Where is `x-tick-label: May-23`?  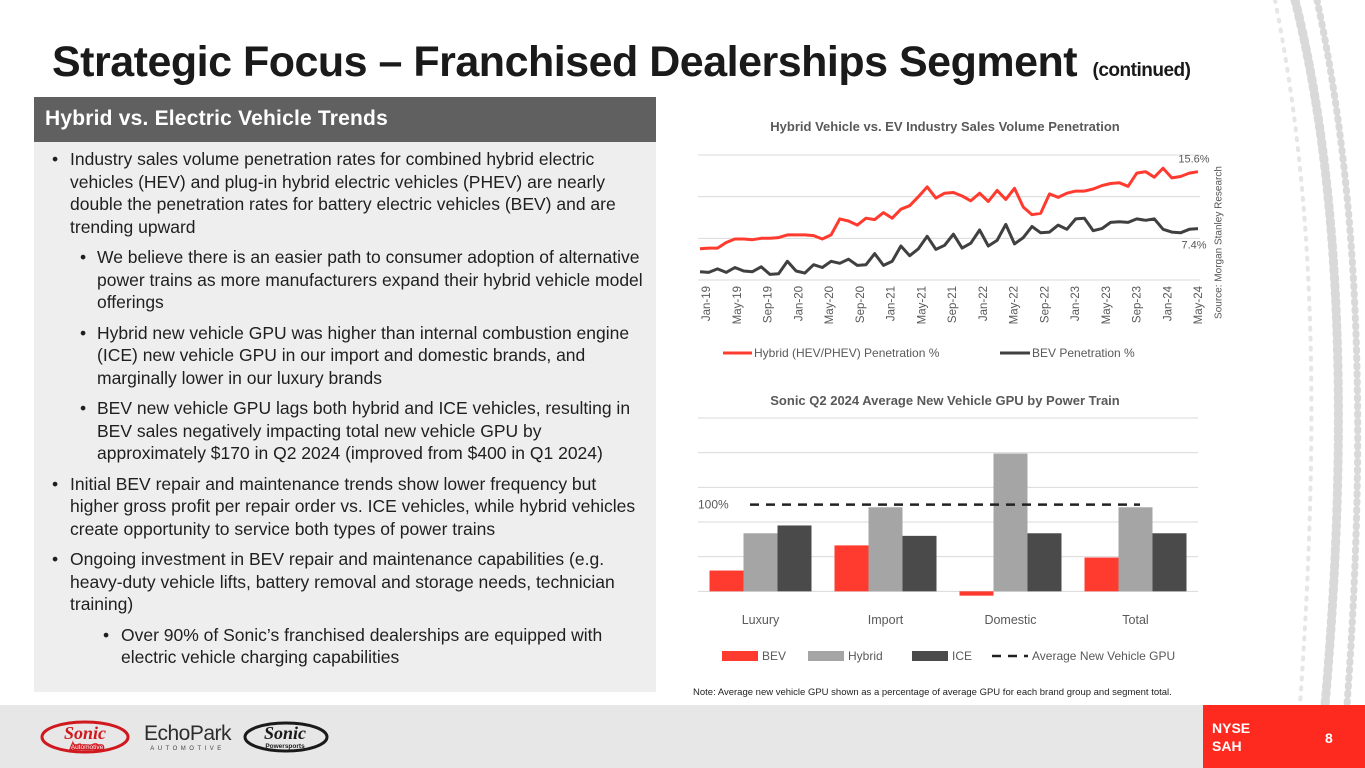
x-tick-label: May-23 is located at coordinates (1107, 305).